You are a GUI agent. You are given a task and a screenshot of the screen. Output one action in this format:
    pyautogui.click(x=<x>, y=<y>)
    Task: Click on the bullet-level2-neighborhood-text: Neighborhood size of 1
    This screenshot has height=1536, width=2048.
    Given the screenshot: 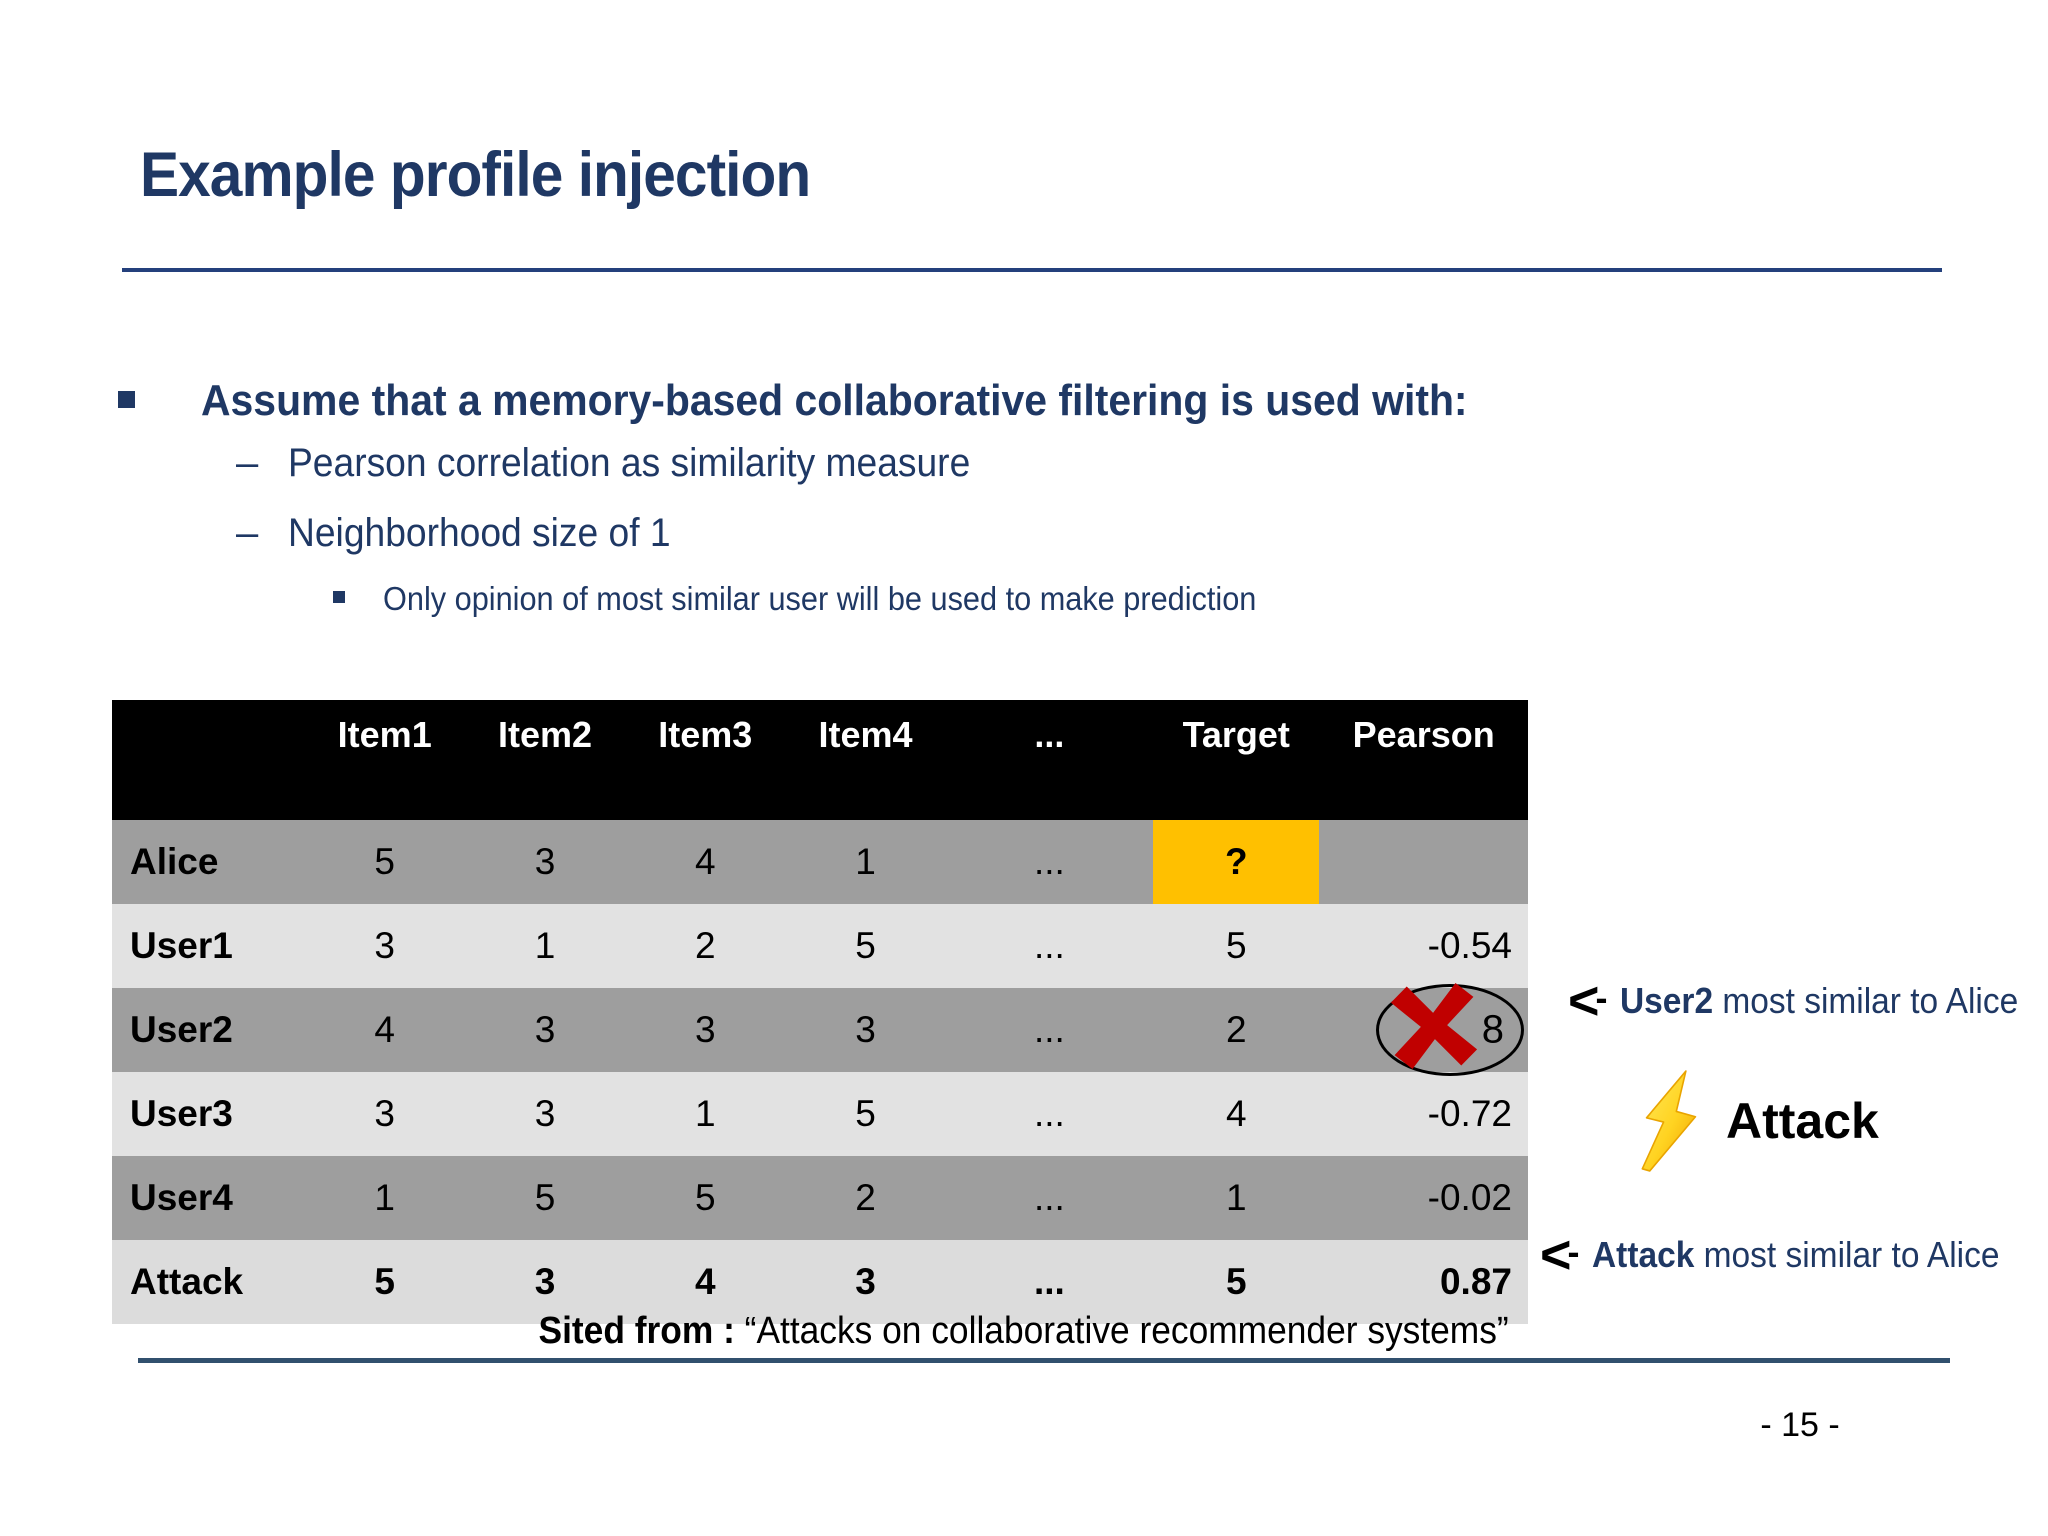 What is the action you would take?
    pyautogui.click(x=479, y=533)
    